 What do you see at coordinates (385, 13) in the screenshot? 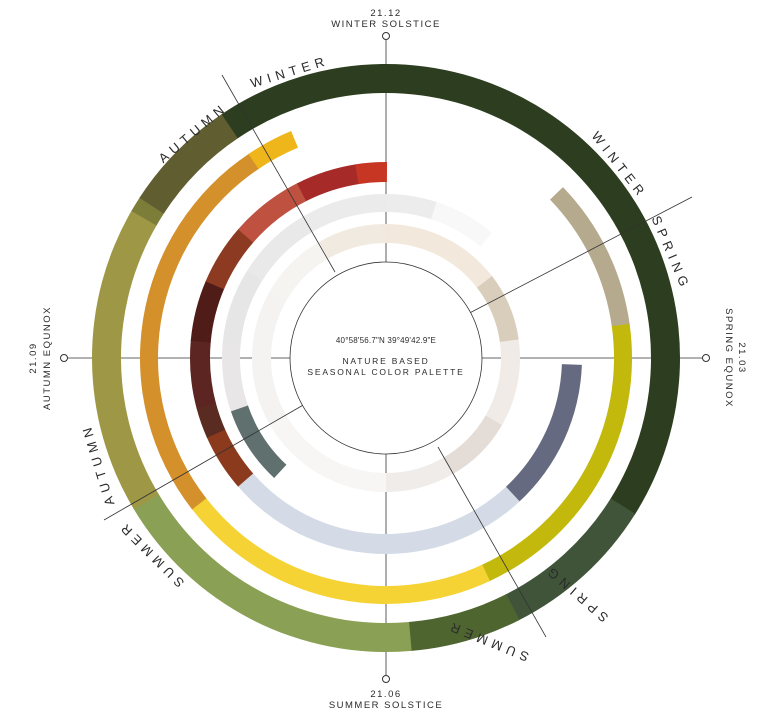
I see `top-marker-date: 21.12` at bounding box center [385, 13].